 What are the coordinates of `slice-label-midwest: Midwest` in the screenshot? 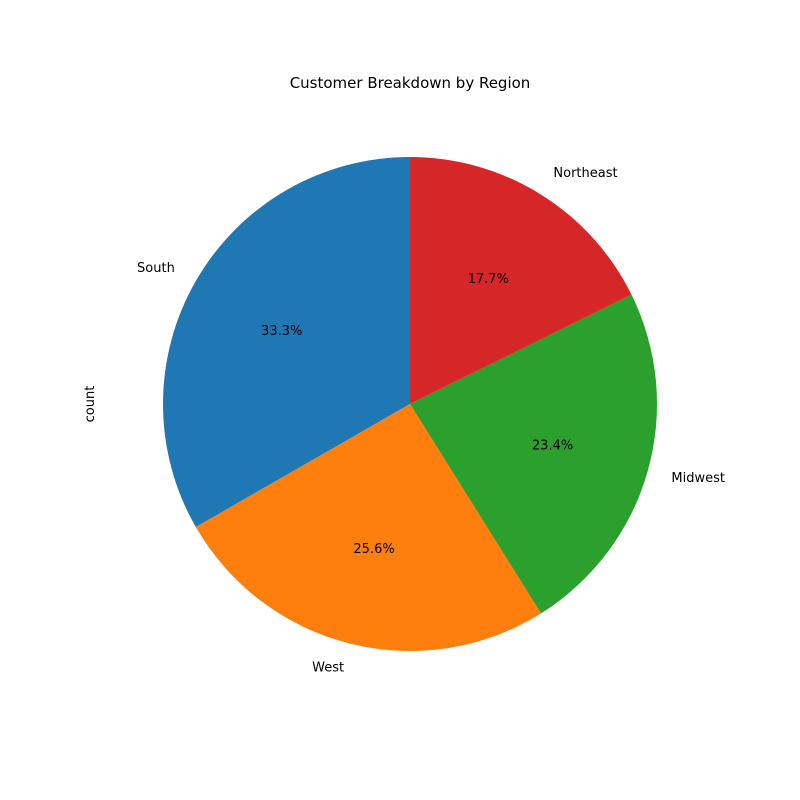 It's located at (698, 478).